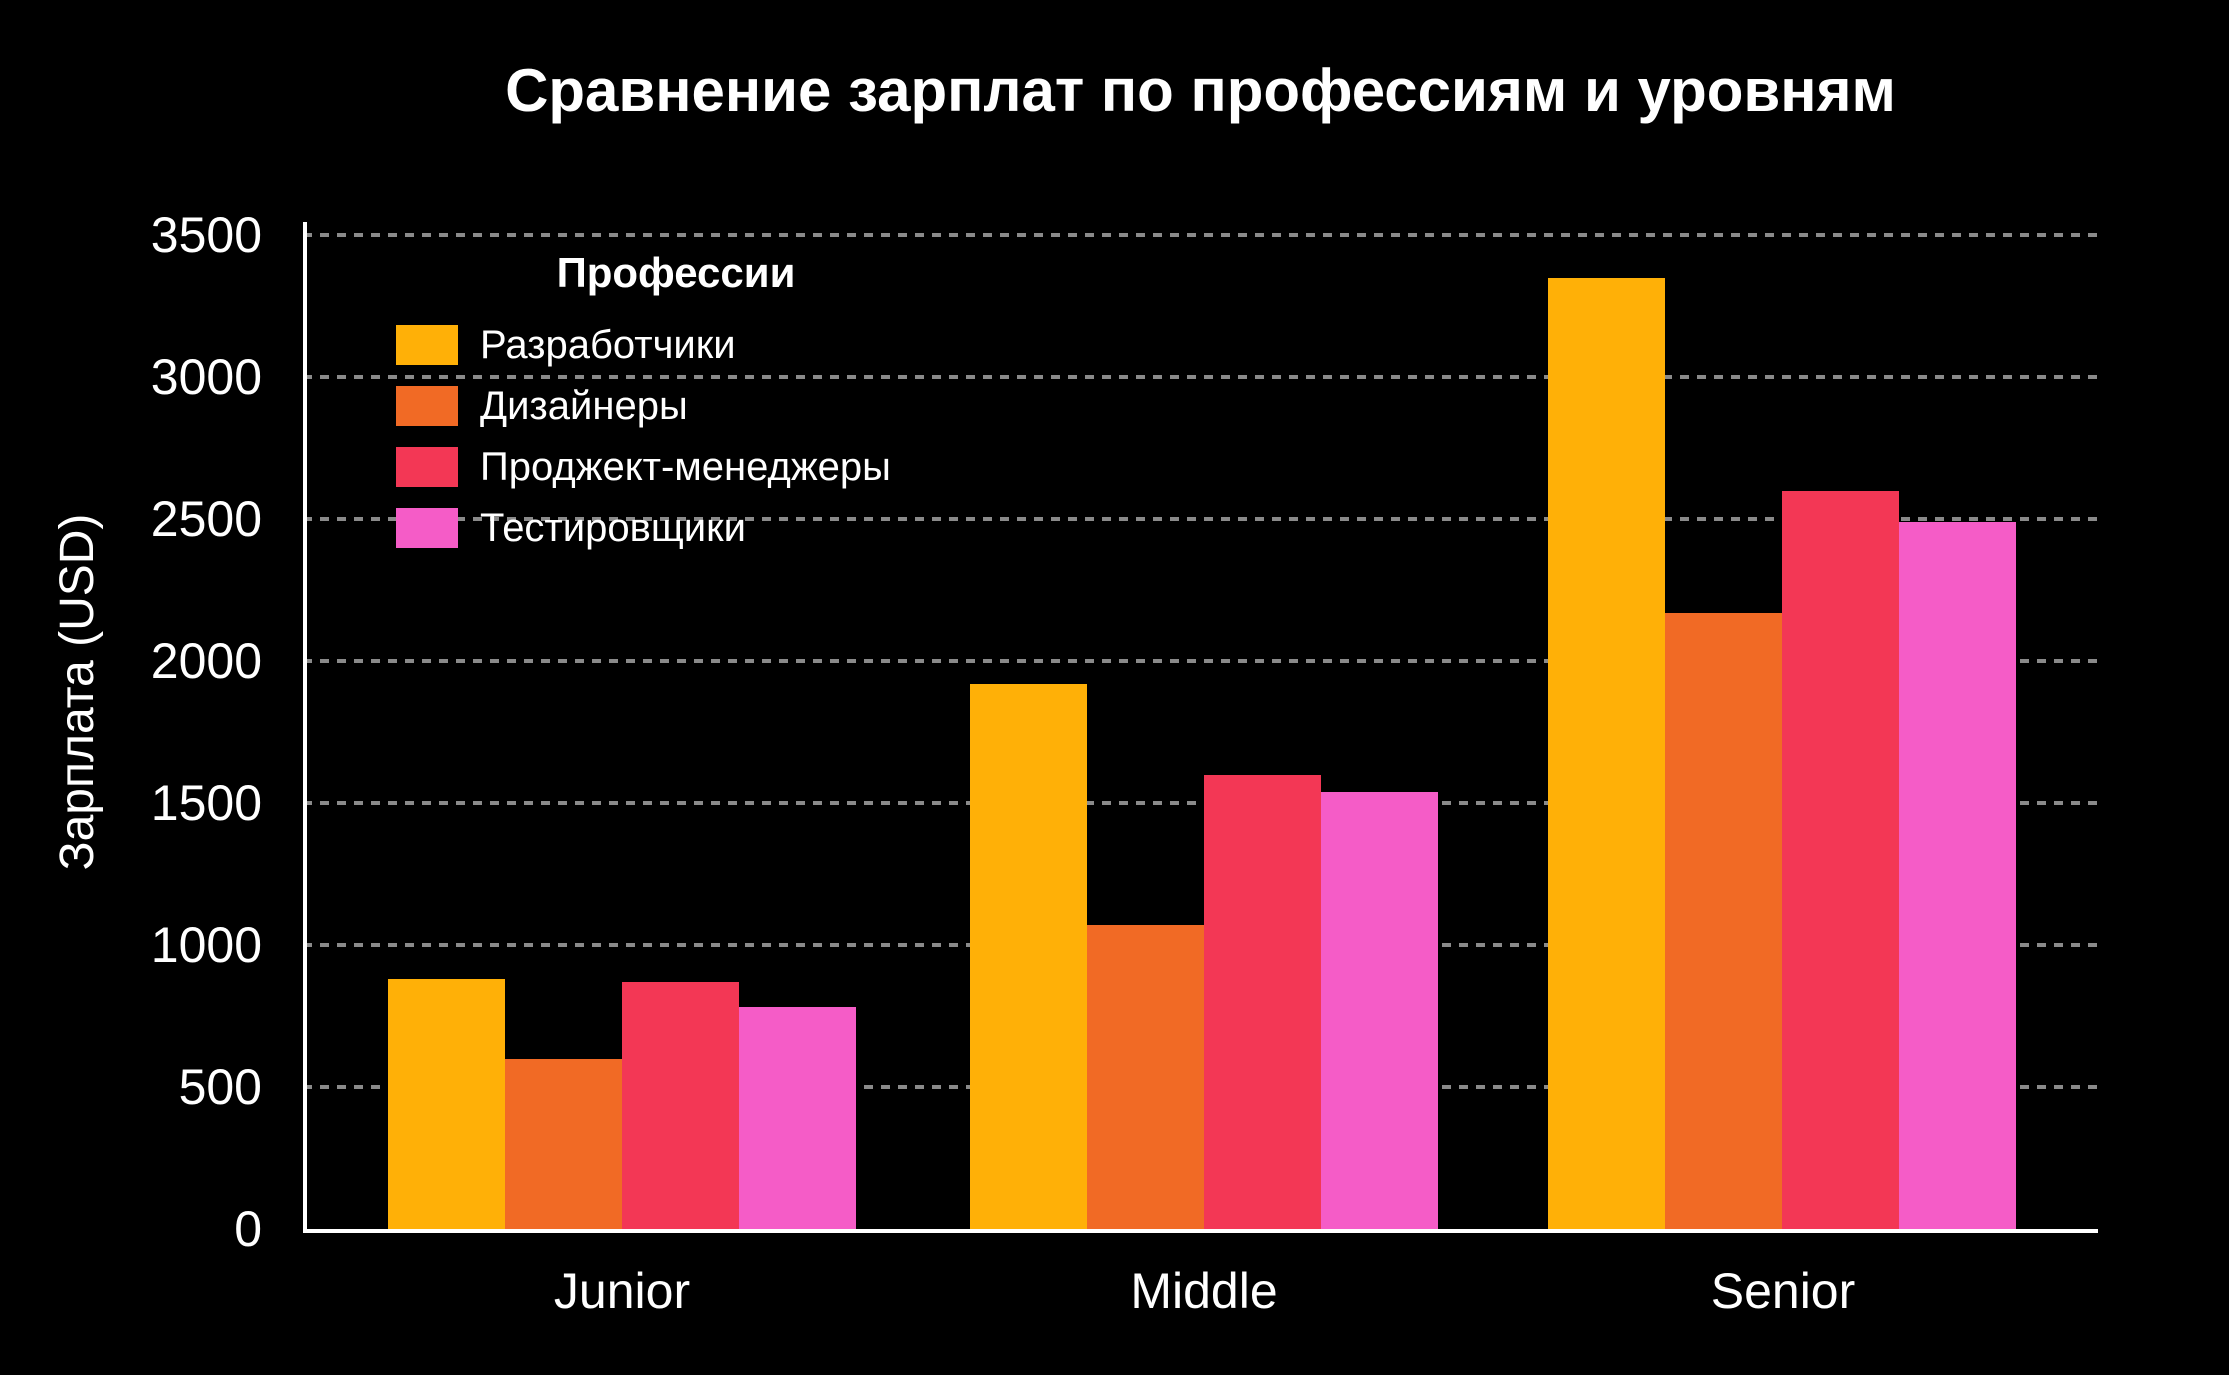 The width and height of the screenshot is (2229, 1375). Describe the element at coordinates (206, 377) in the screenshot. I see `y-tick-label-3000: 3000` at that location.